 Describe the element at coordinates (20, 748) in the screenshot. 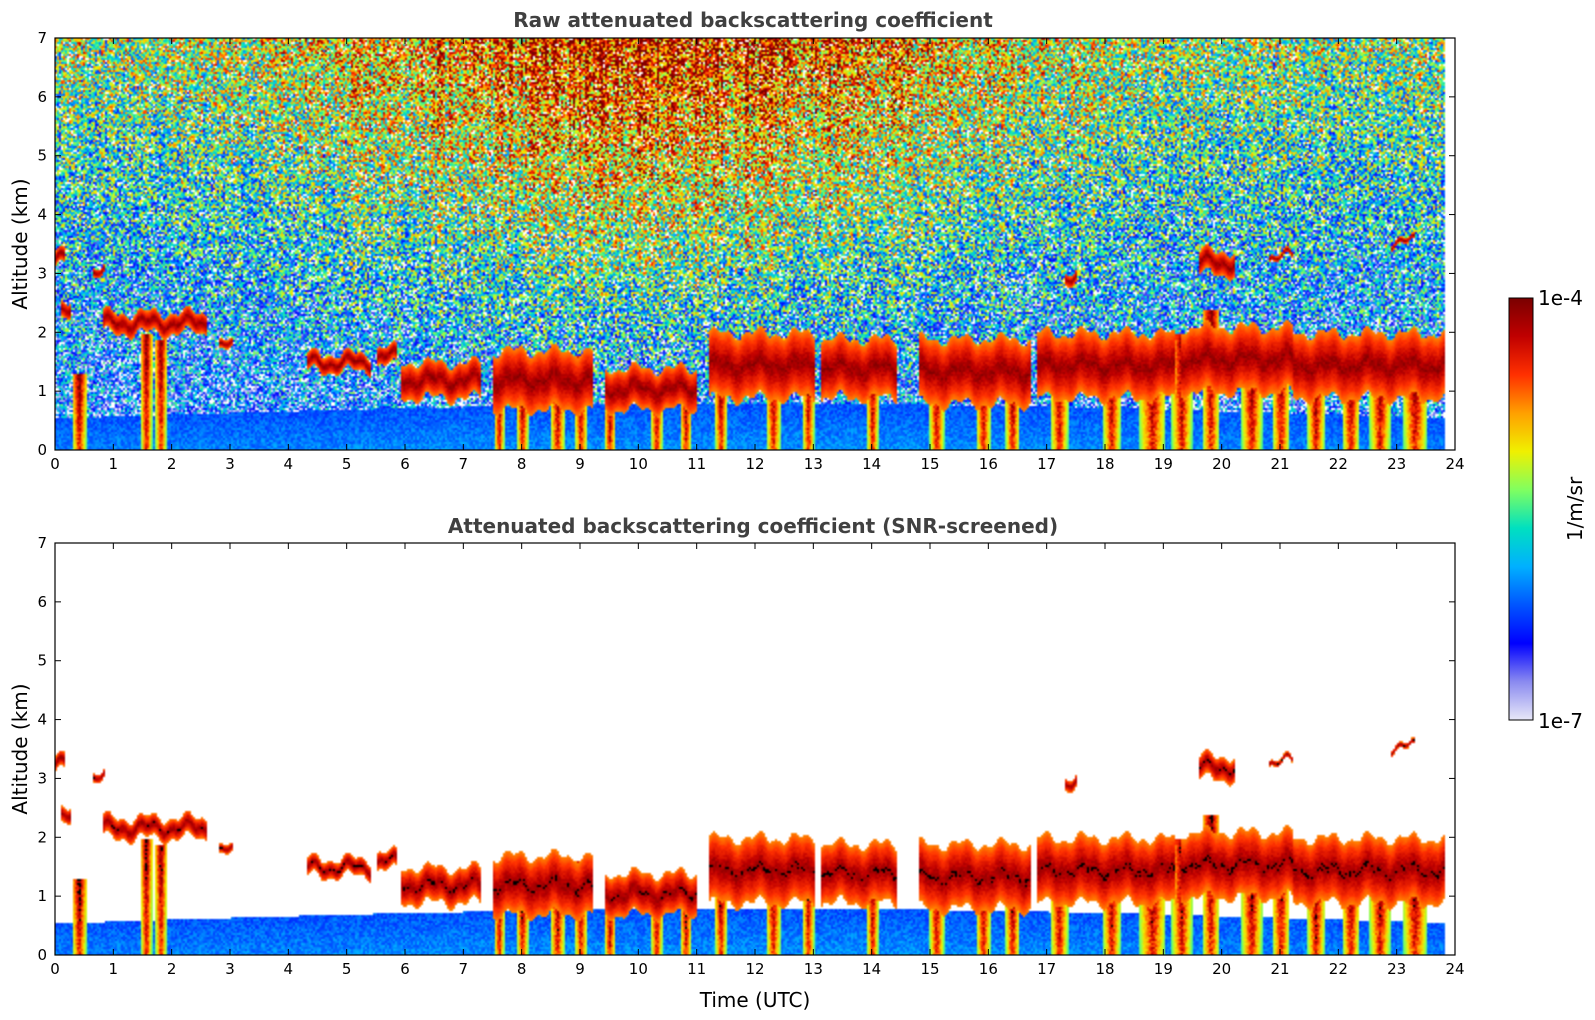

I see `panel-screened-y-label: Altitude (km)` at that location.